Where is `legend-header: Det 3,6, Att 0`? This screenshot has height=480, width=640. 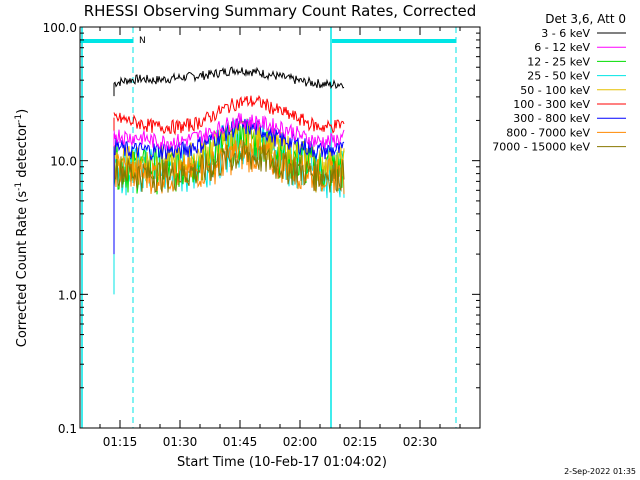
legend-header: Det 3,6, Att 0 is located at coordinates (585, 19).